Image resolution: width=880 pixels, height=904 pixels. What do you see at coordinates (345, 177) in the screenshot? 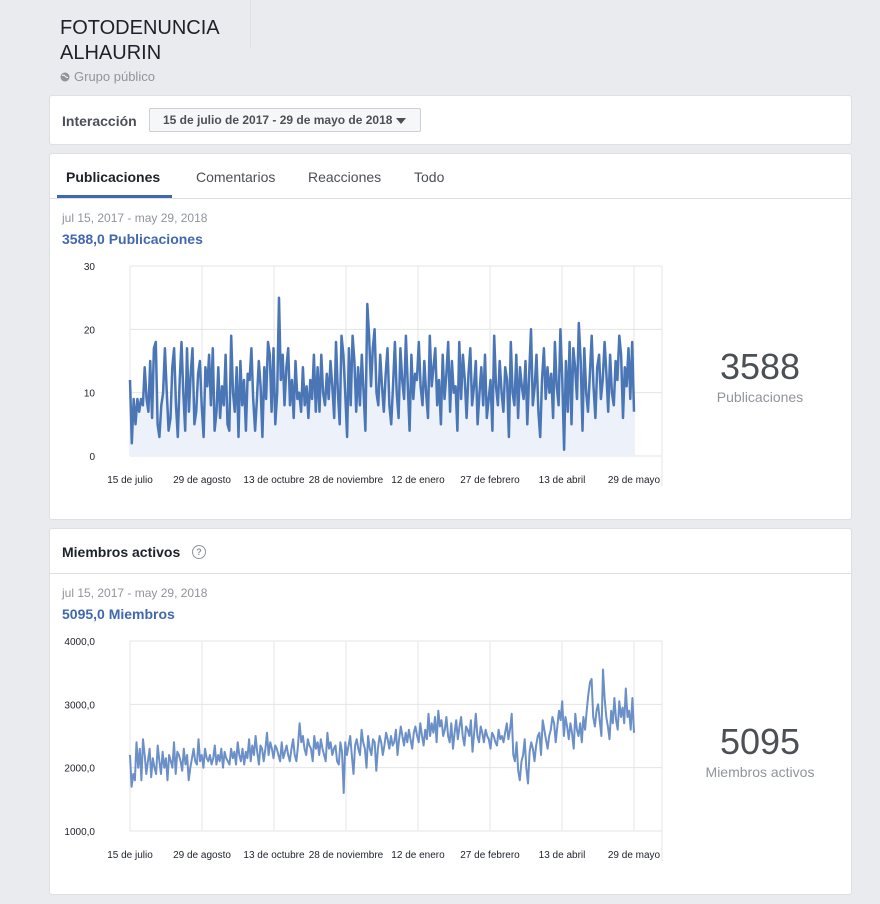
I see `tab-reacciones: Reacciones` at bounding box center [345, 177].